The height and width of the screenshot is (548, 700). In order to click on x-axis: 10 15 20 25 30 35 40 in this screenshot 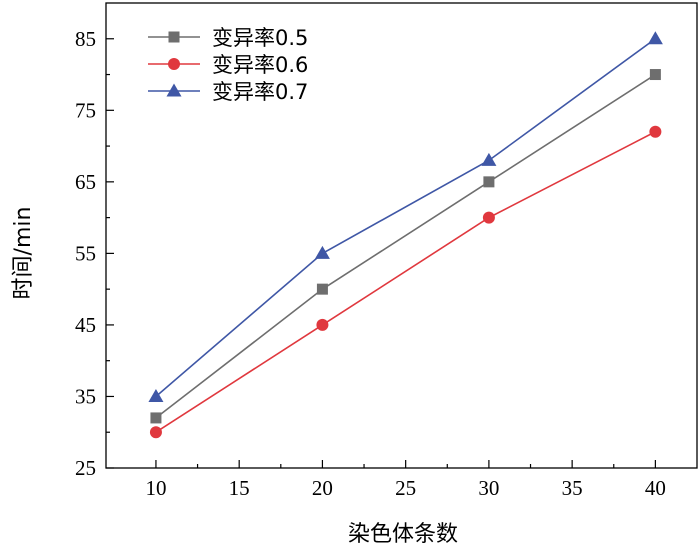, I will do `click(405, 480)`.